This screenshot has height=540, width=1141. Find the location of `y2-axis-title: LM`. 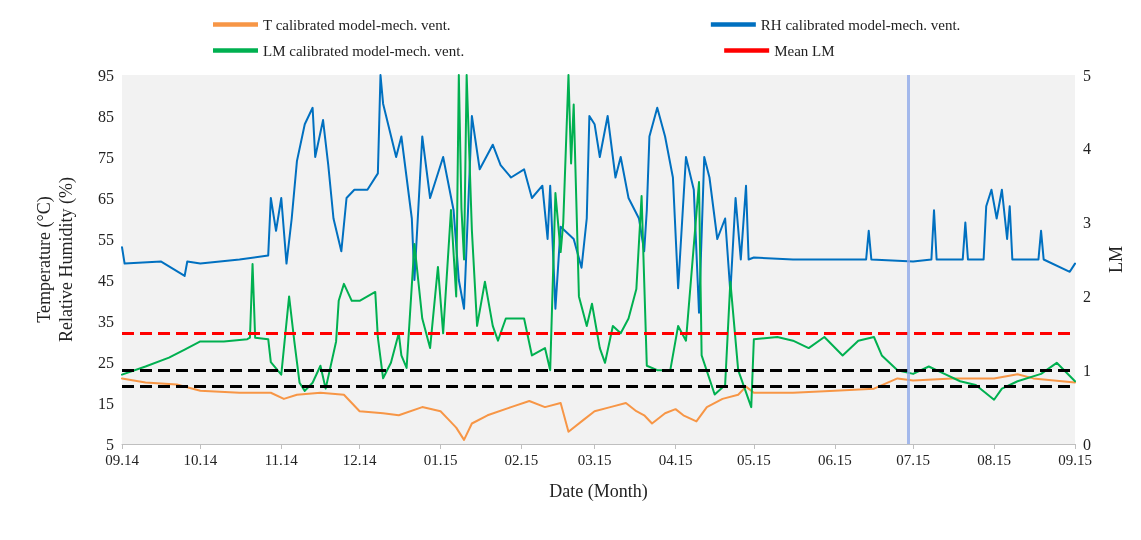

y2-axis-title: LM is located at coordinates (1116, 259).